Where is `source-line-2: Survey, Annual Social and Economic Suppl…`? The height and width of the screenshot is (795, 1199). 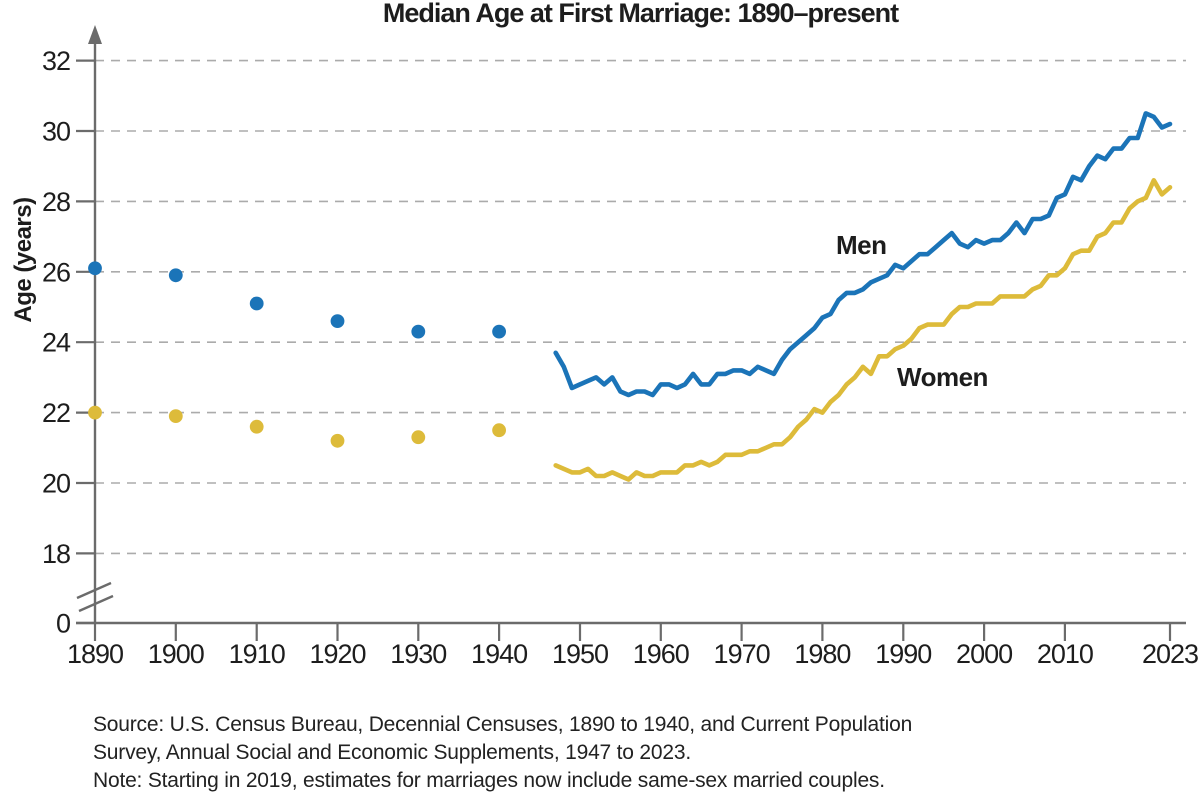
source-line-2: Survey, Annual Social and Economic Suppl… is located at coordinates (392, 752).